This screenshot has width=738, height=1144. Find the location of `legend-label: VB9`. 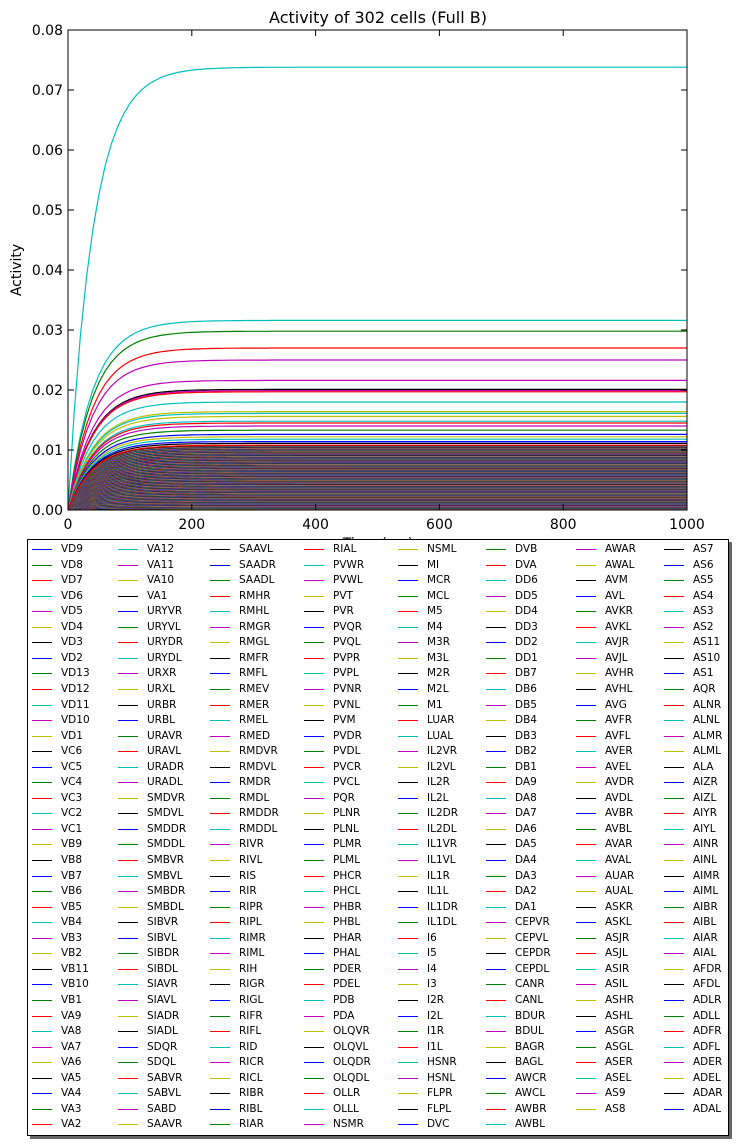

legend-label: VB9 is located at coordinates (72, 844).